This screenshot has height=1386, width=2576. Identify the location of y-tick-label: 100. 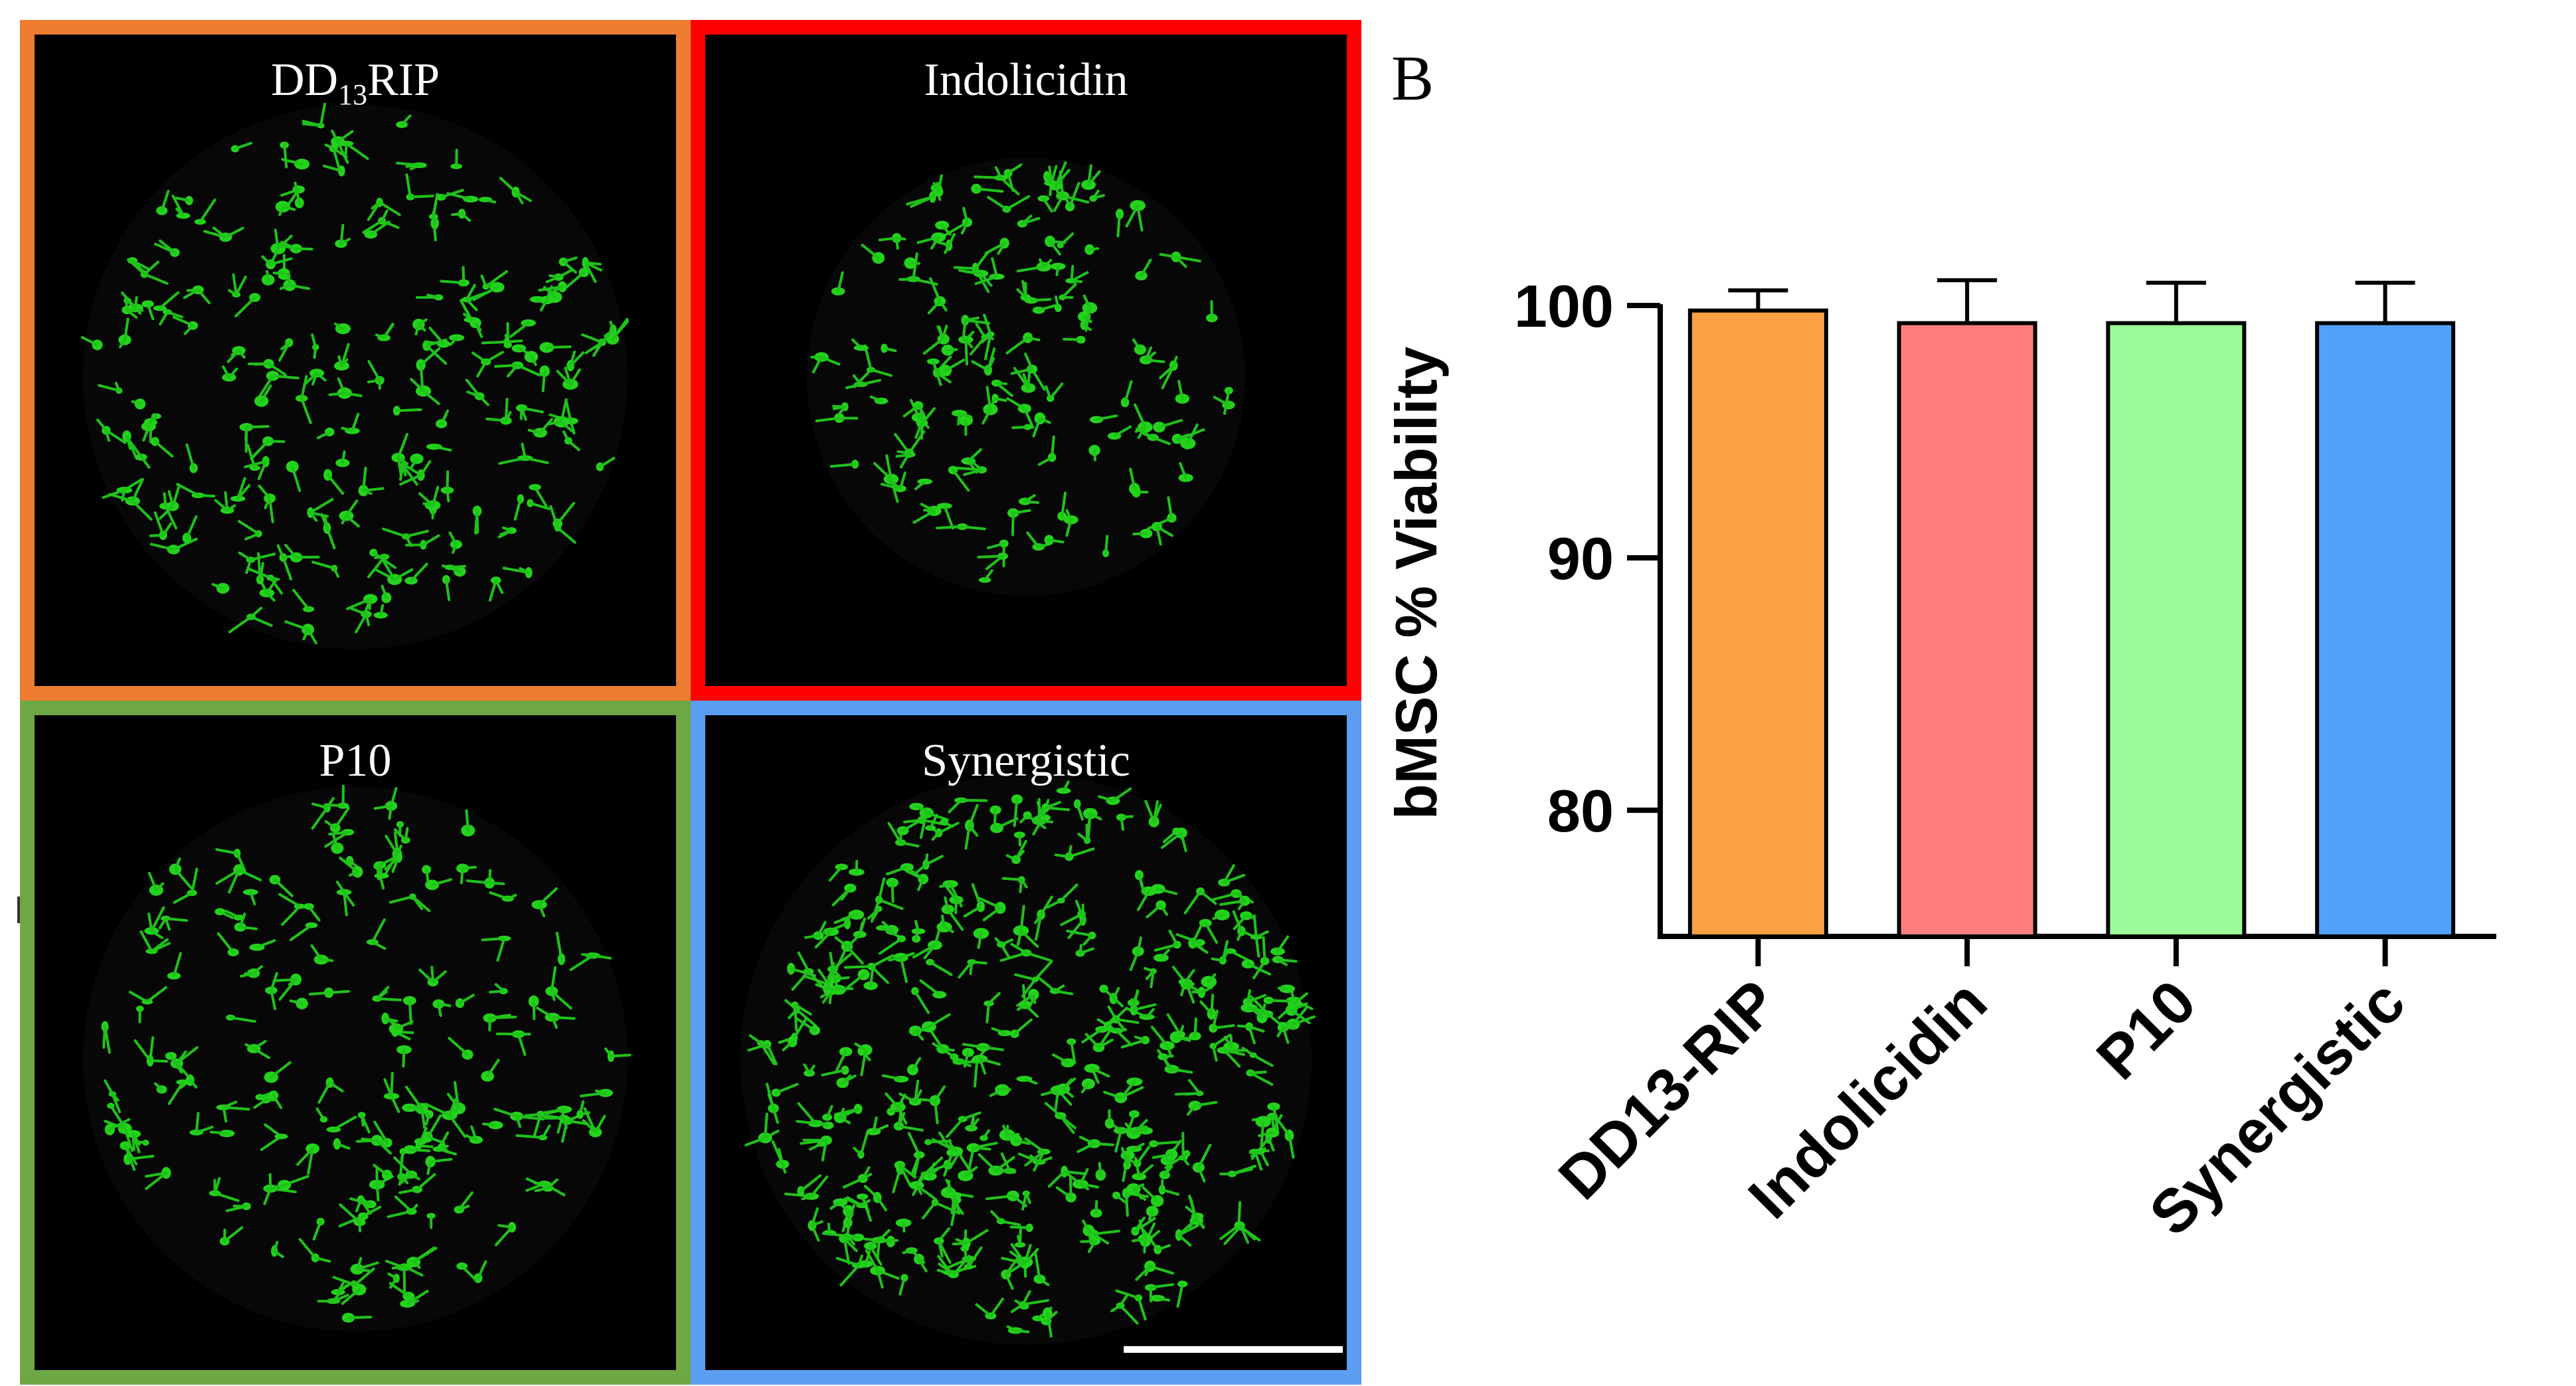
(1564, 307).